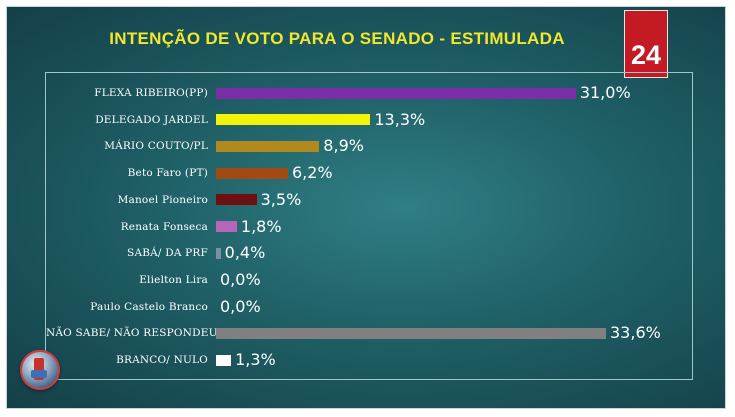  I want to click on channel-badge: 24, so click(646, 44).